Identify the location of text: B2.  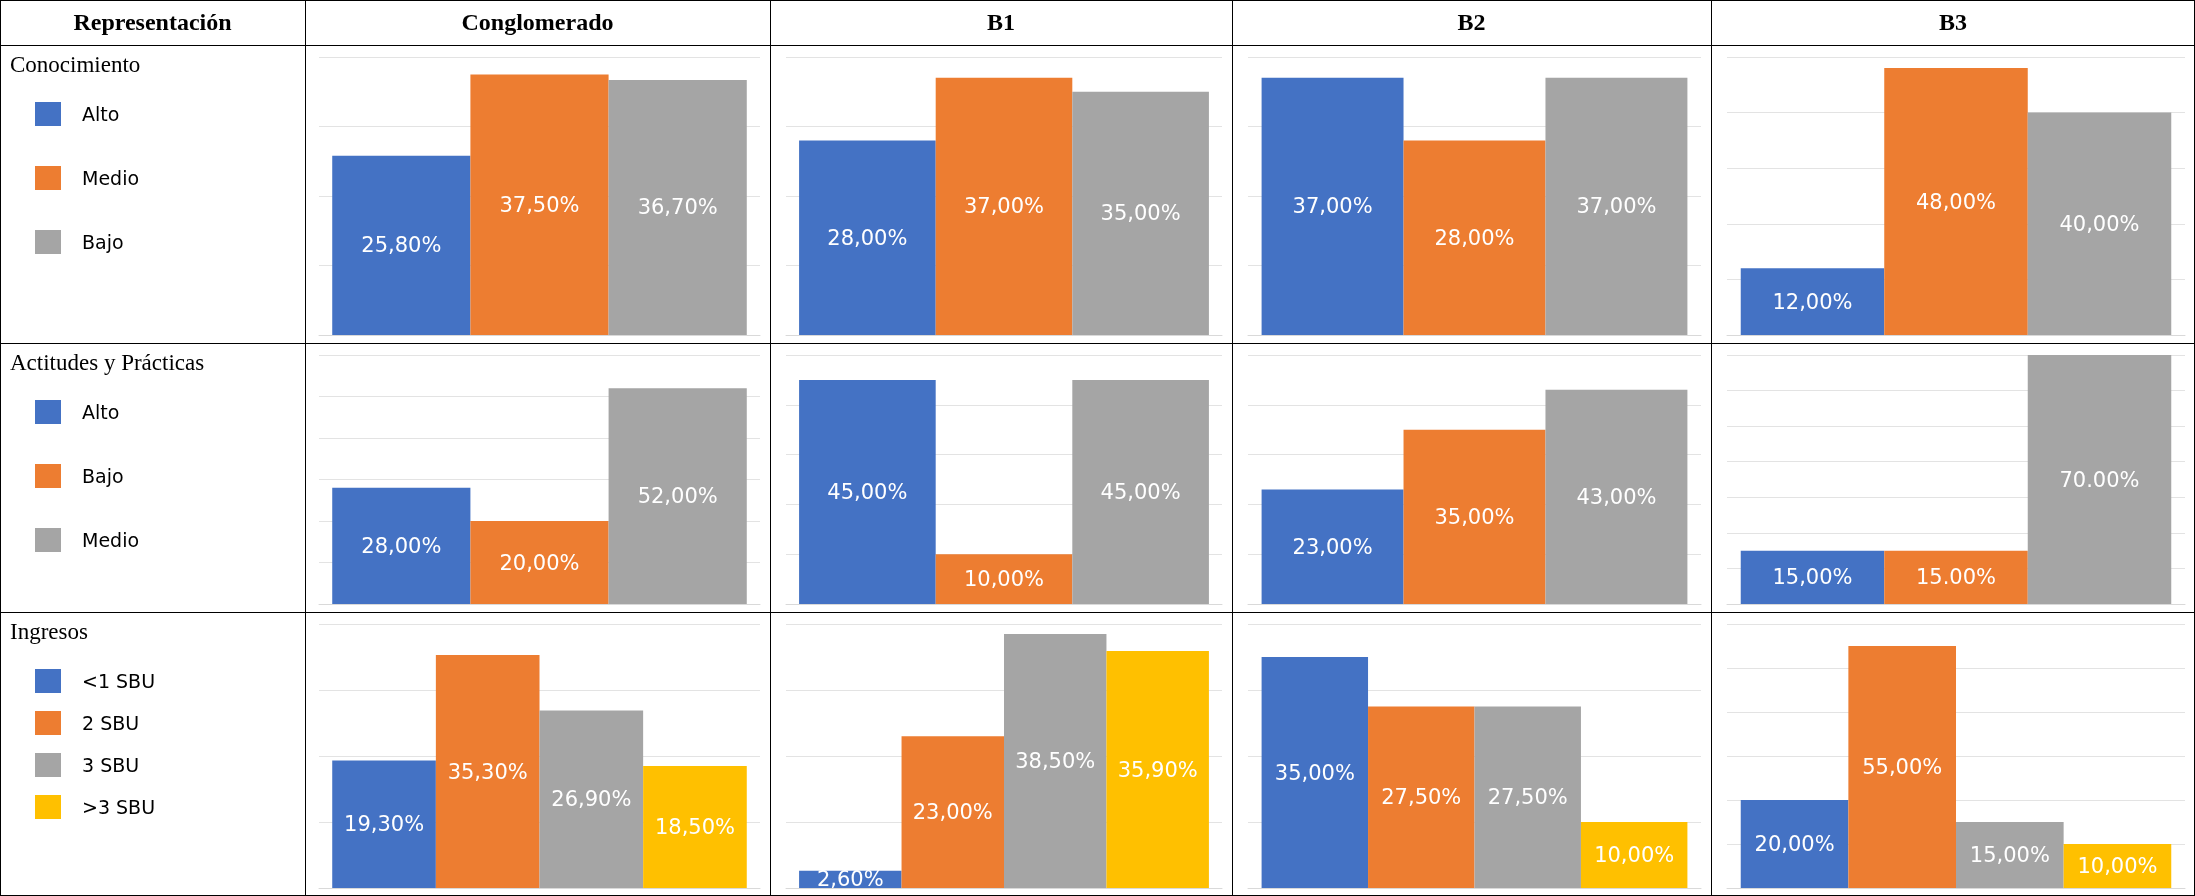
(1471, 22).